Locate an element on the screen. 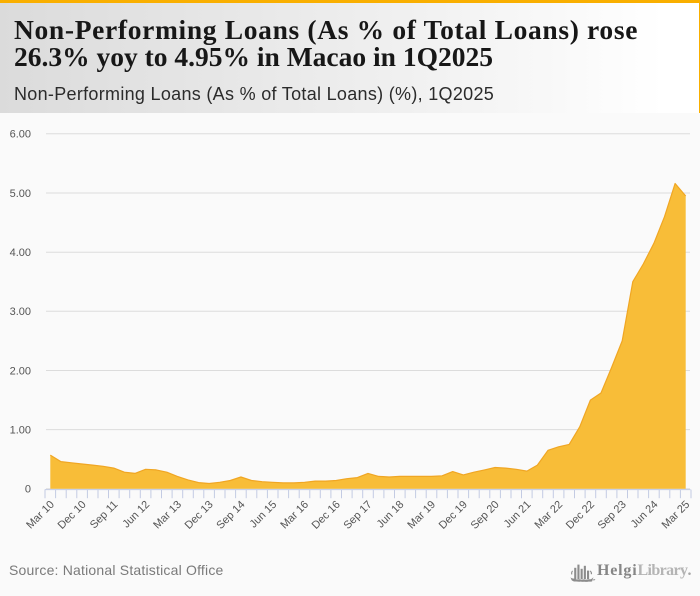  svg-text: Jun 12 is located at coordinates (136, 515).